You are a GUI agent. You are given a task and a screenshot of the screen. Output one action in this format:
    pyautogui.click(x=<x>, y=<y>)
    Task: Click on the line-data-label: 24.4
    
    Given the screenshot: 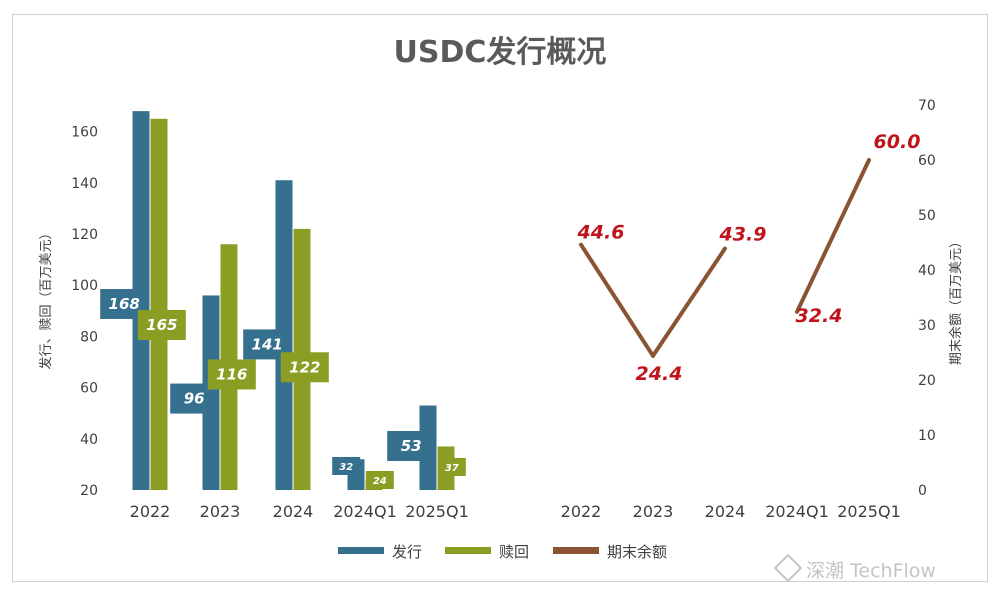 What is the action you would take?
    pyautogui.click(x=659, y=374)
    